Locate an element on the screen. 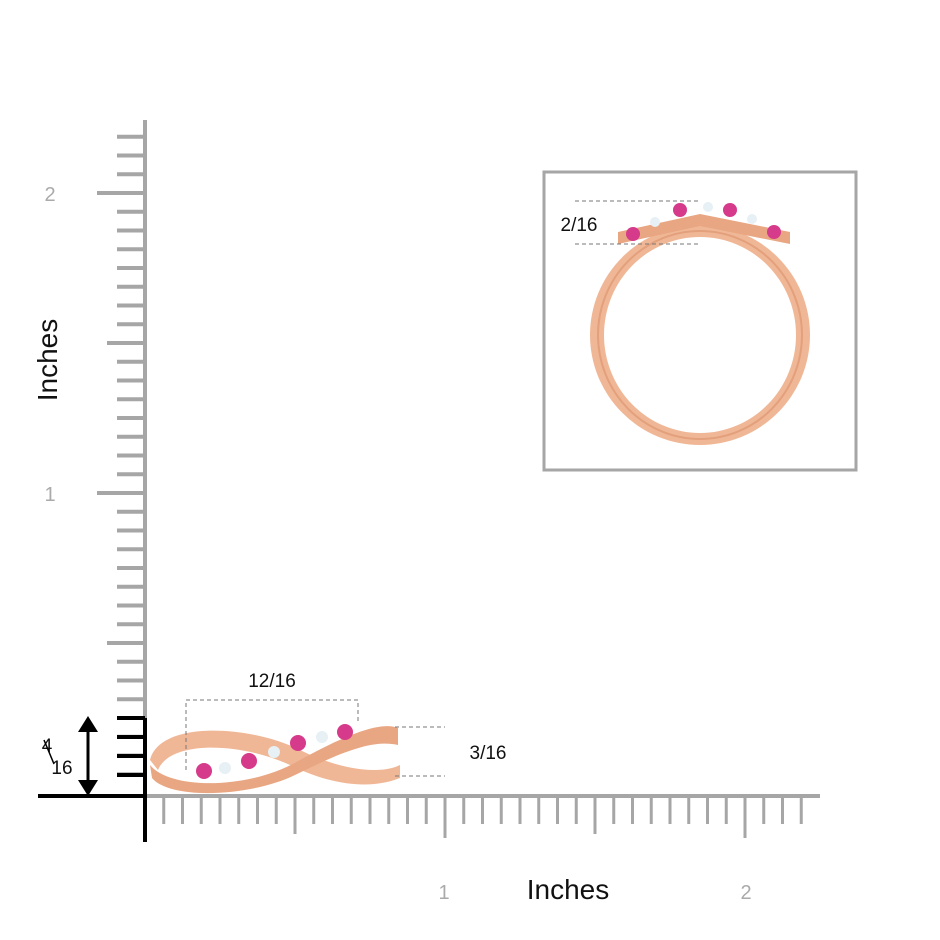 The width and height of the screenshot is (940, 940). ring-front-view is located at coordinates (700, 323).